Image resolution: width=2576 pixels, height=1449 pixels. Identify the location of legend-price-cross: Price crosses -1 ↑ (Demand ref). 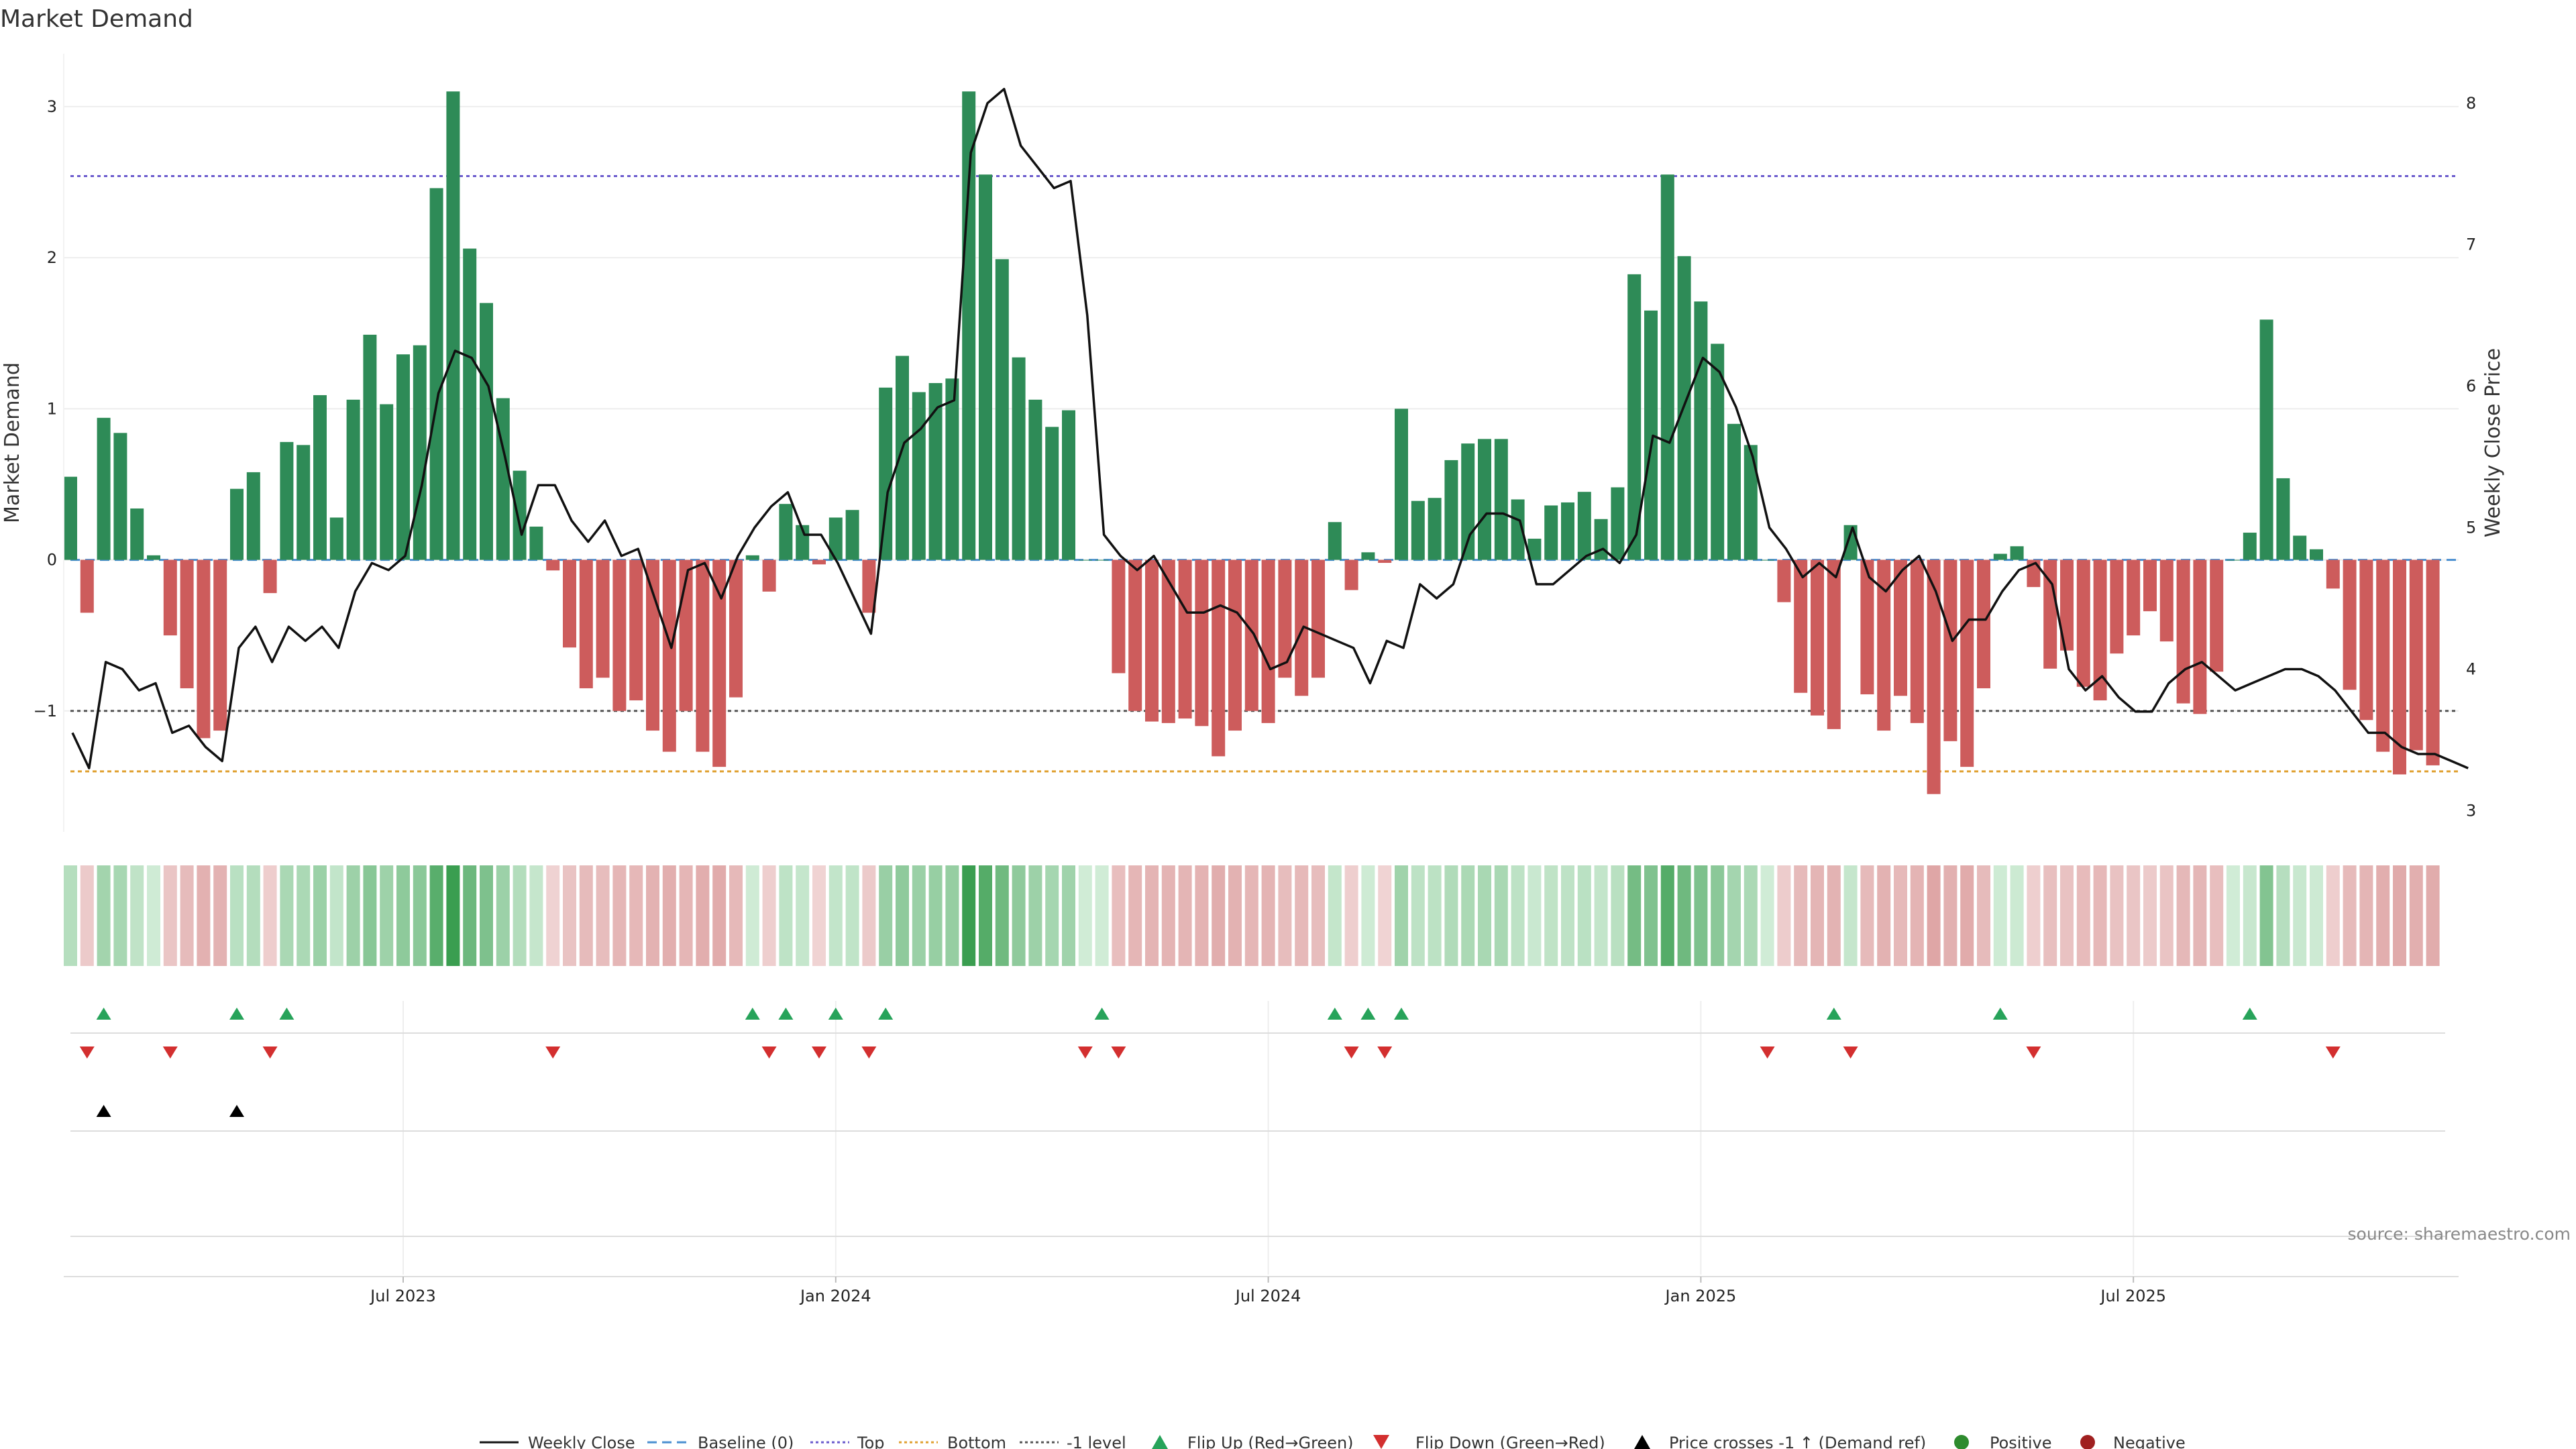
(1797, 1441).